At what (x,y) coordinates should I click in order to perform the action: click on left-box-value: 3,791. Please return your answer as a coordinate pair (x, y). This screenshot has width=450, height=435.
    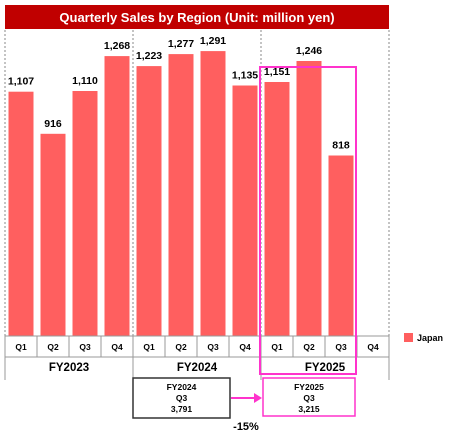
    Looking at the image, I should click on (182, 409).